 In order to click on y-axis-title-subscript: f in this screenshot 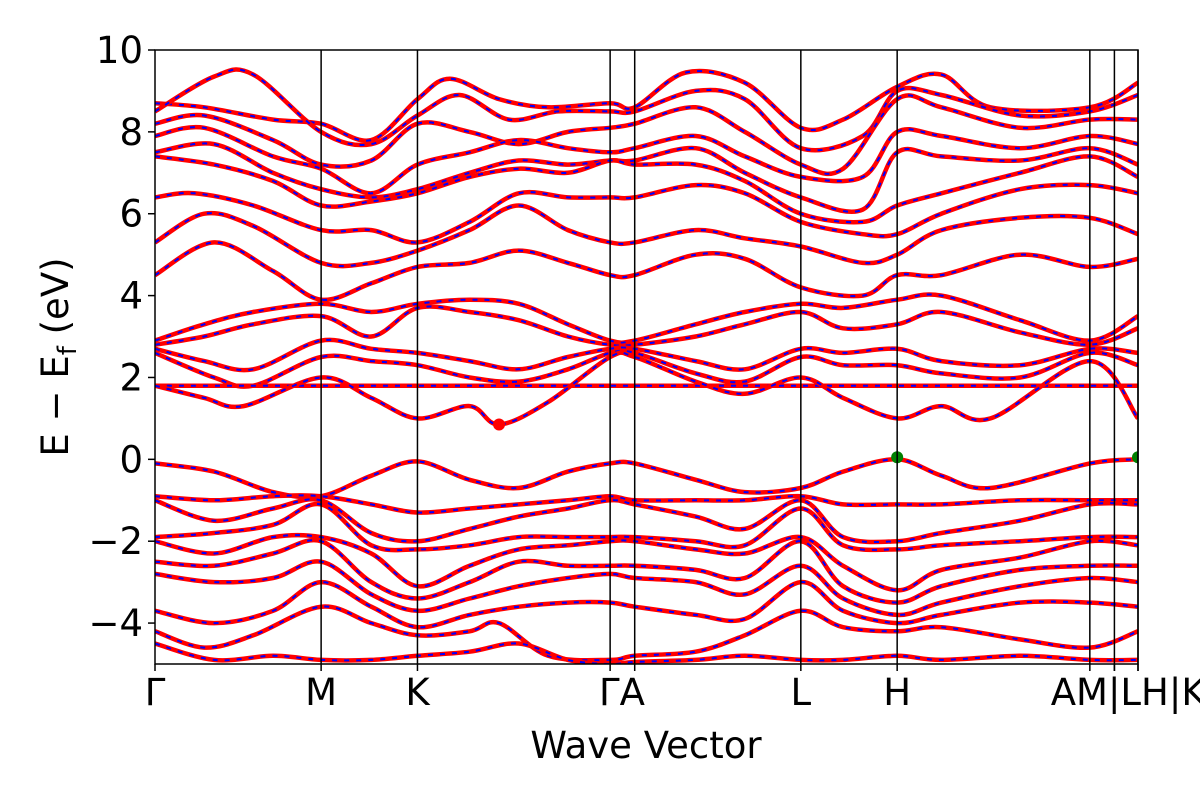, I will do `click(68, 350)`.